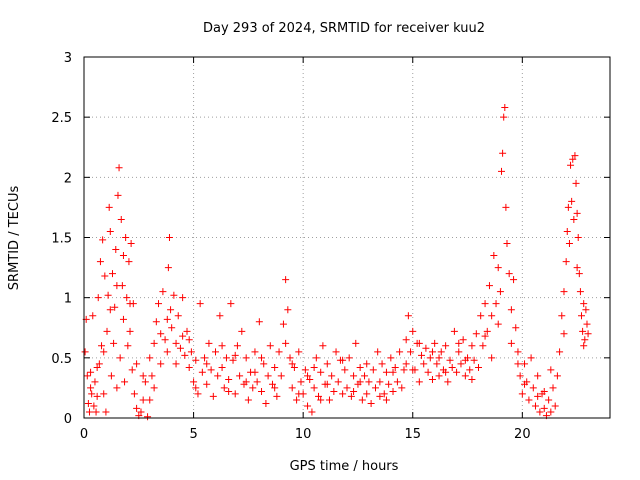  What do you see at coordinates (522, 434) in the screenshot?
I see `x-tick-label: 20` at bounding box center [522, 434].